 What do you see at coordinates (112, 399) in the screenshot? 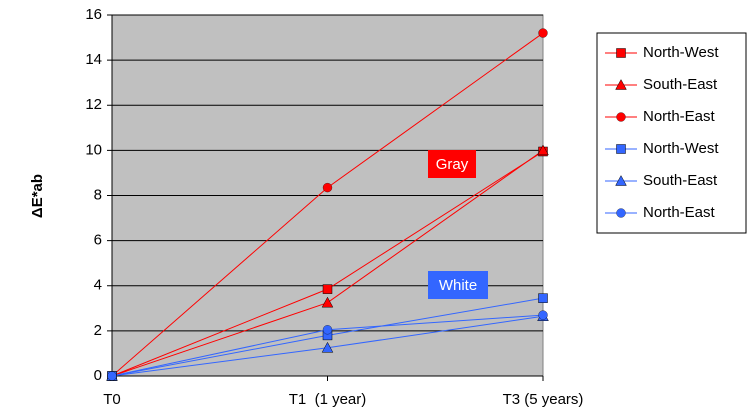
I see `x-tick-label: T0` at bounding box center [112, 399].